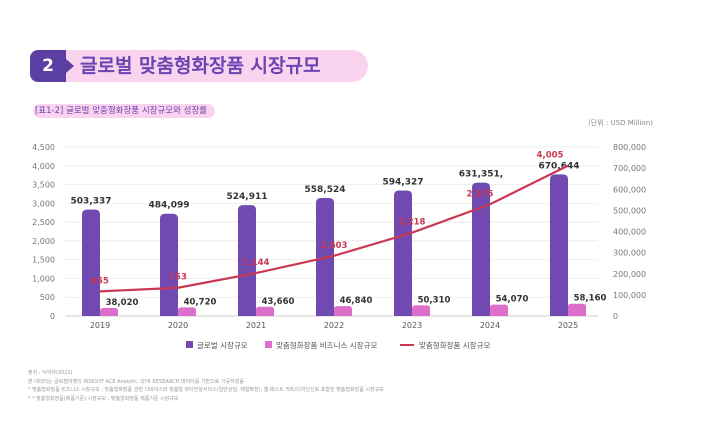 Image resolution: width=717 pixels, height=445 pixels. I want to click on left-tick-label: 2,500, so click(43, 222).